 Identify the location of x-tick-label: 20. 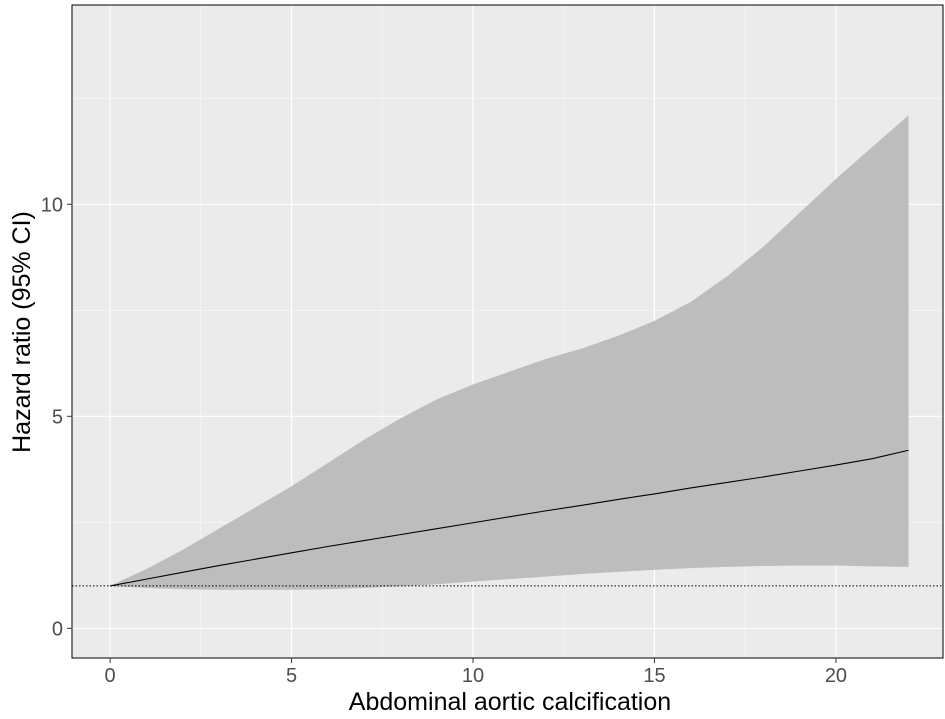
(836, 676).